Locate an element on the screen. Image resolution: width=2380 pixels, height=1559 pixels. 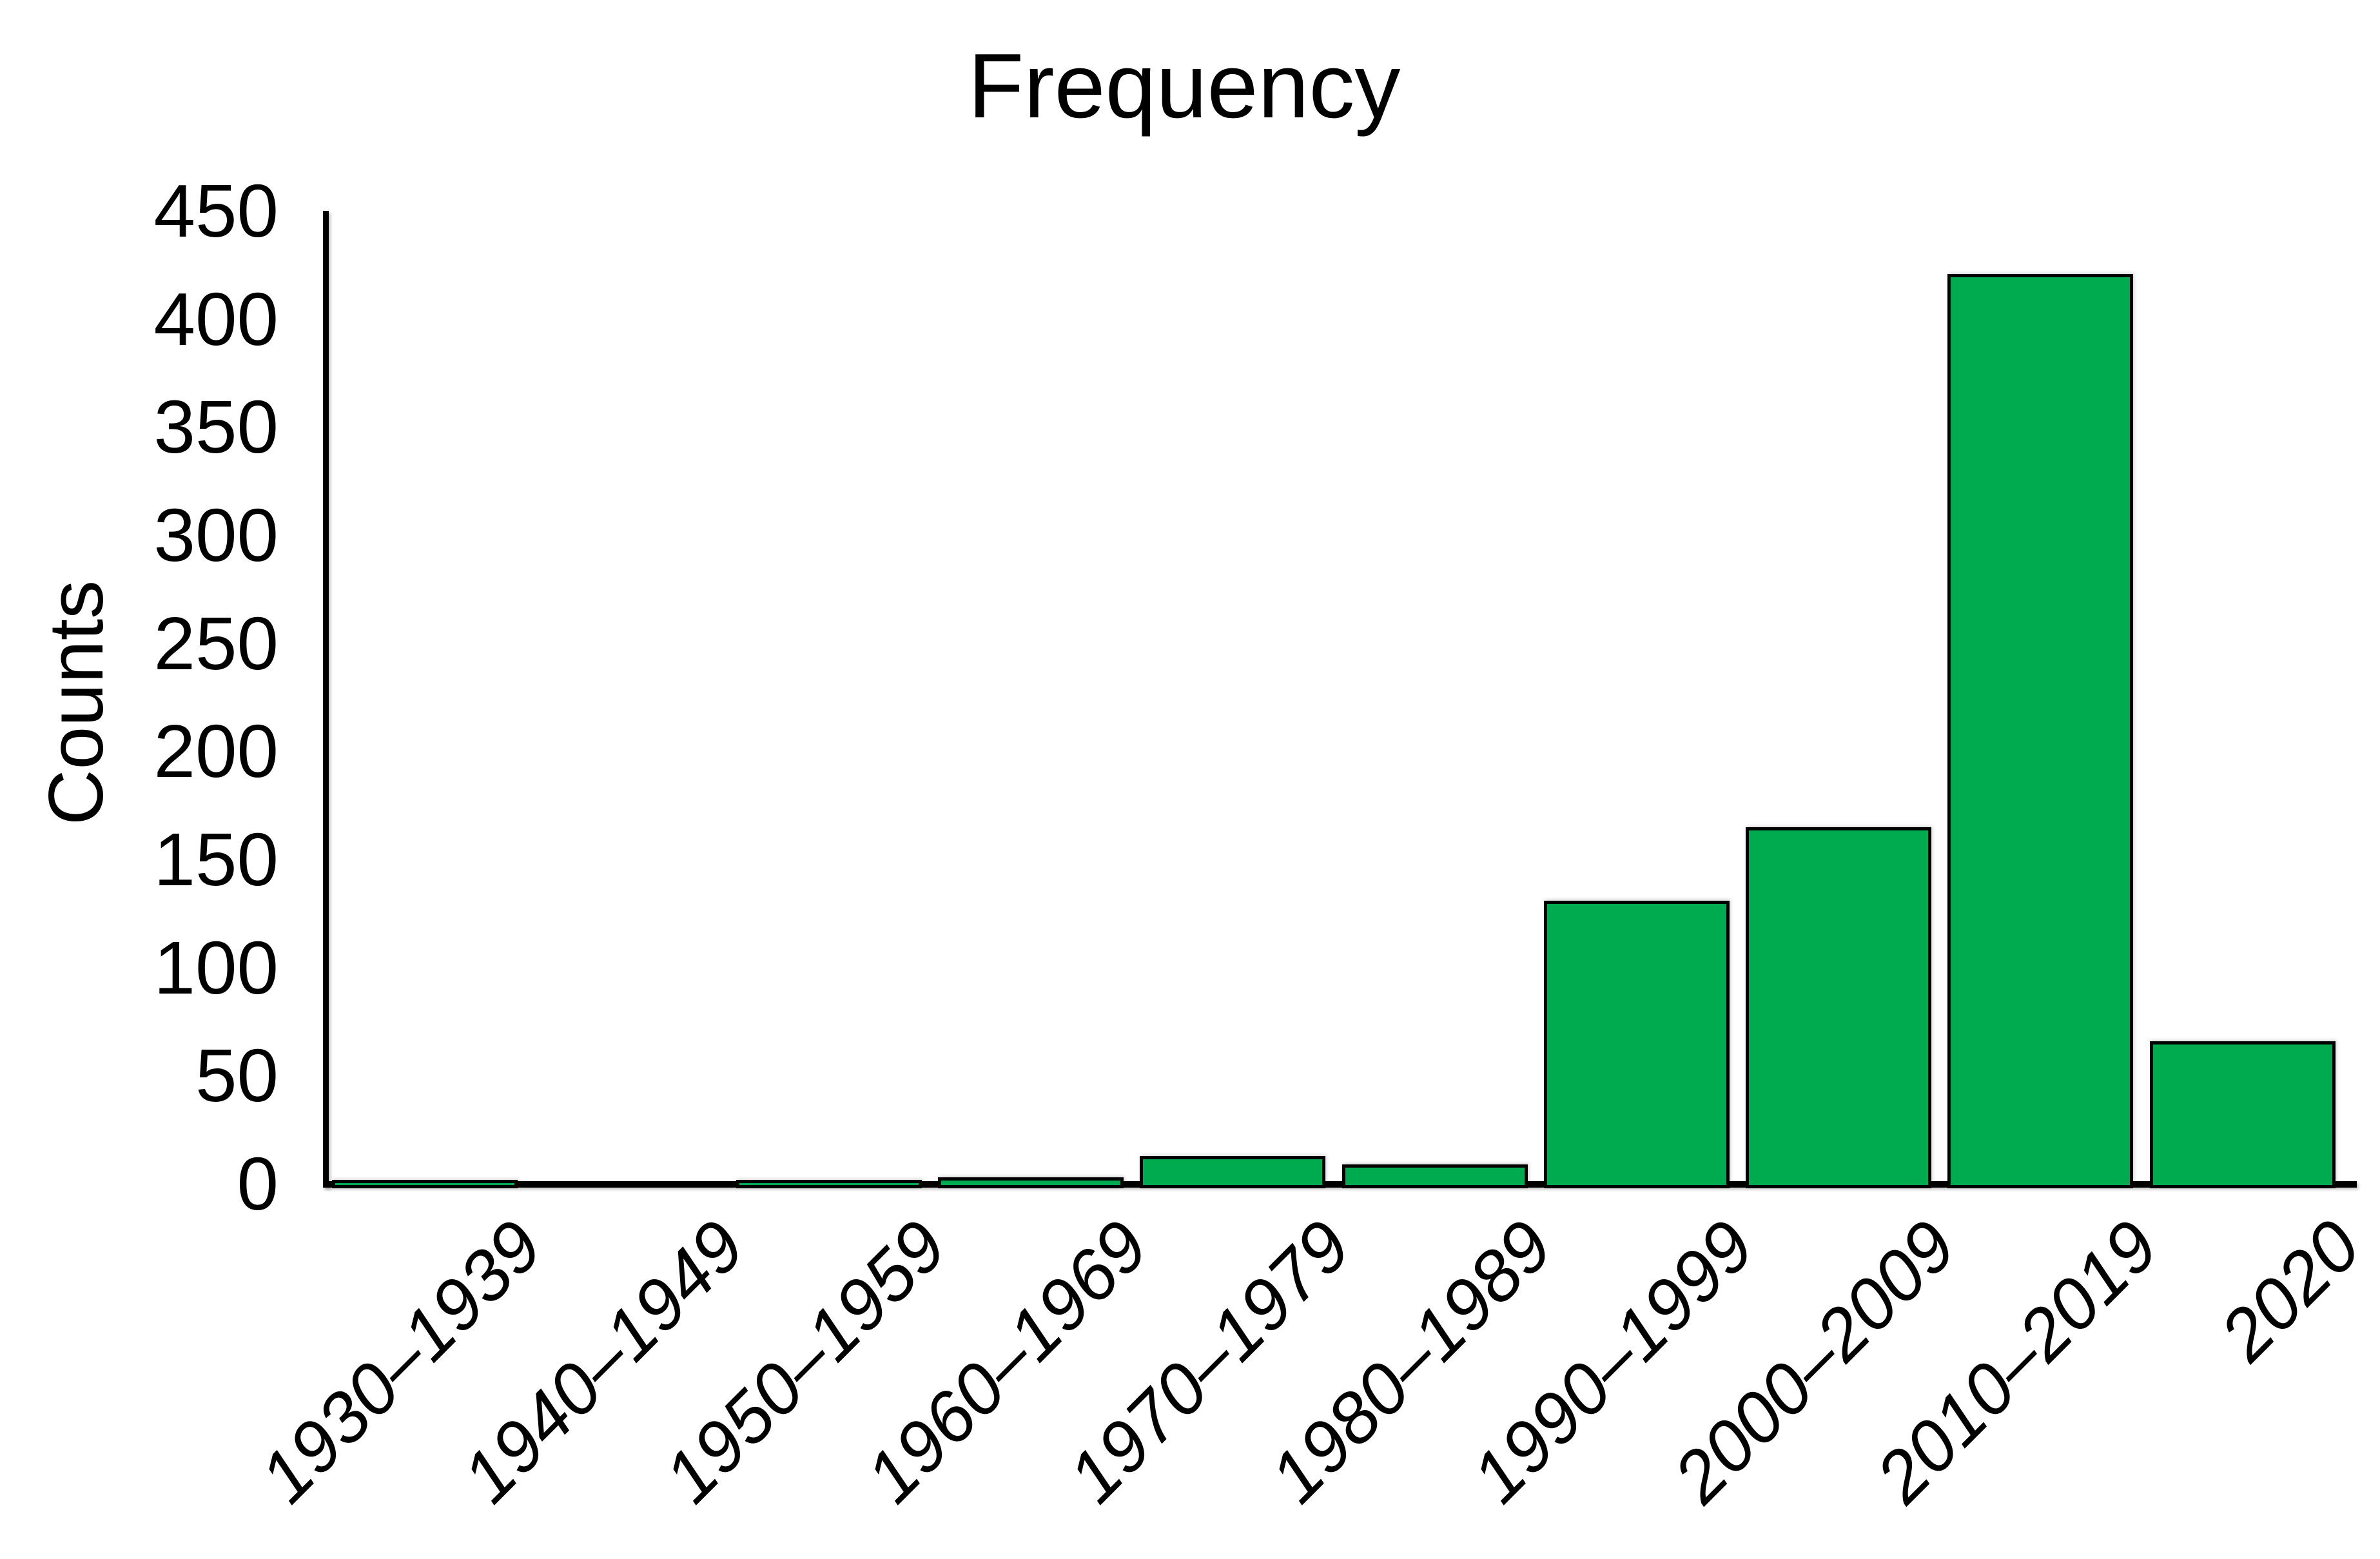
bar-1990–1999 is located at coordinates (1636, 1044).